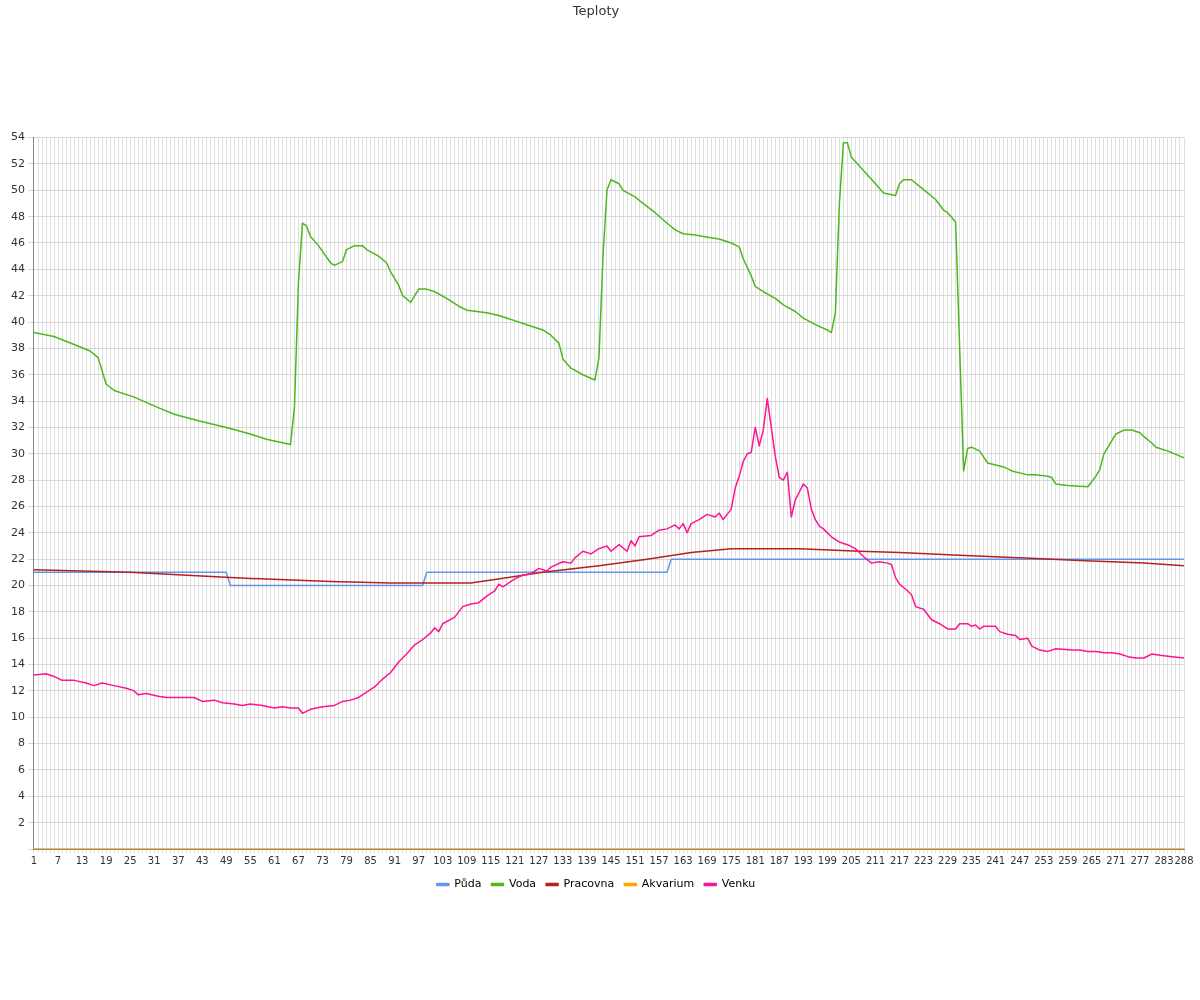 This screenshot has height=1000, width=1200. Describe the element at coordinates (18, 559) in the screenshot. I see `y-tick-label: 22` at that location.